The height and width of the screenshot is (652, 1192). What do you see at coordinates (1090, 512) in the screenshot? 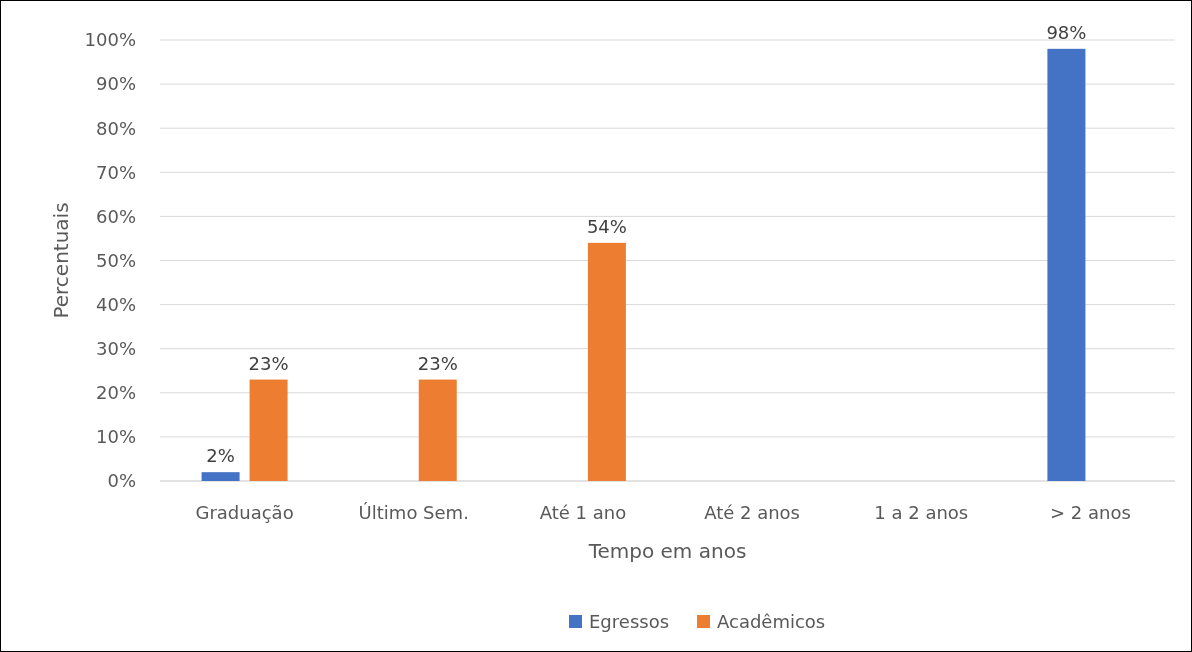
I see `x-tick-label: > 2 anos` at bounding box center [1090, 512].